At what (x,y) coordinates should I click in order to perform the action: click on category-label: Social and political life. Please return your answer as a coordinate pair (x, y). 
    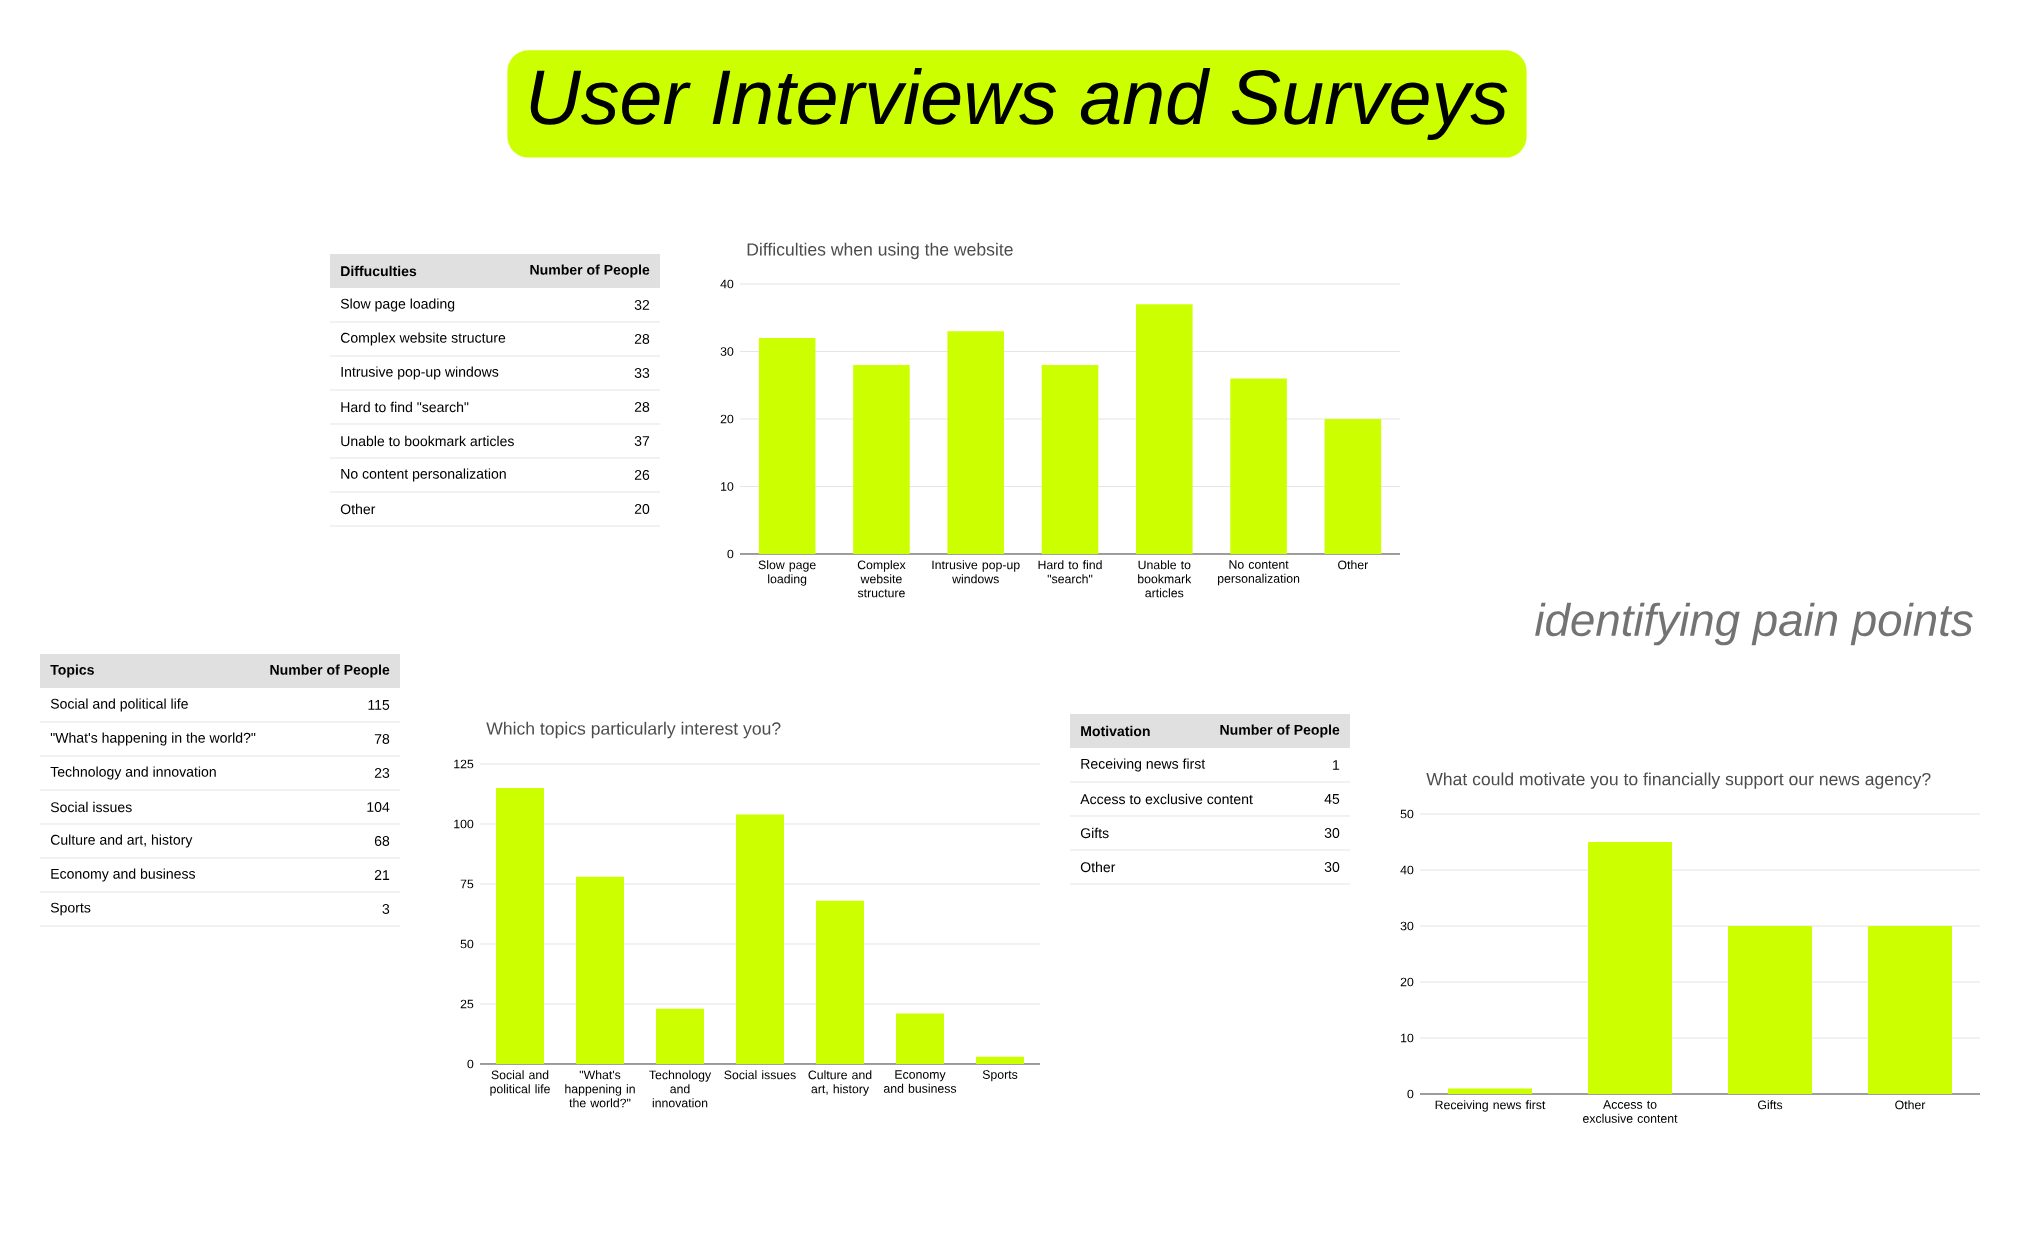
    Looking at the image, I should click on (119, 705).